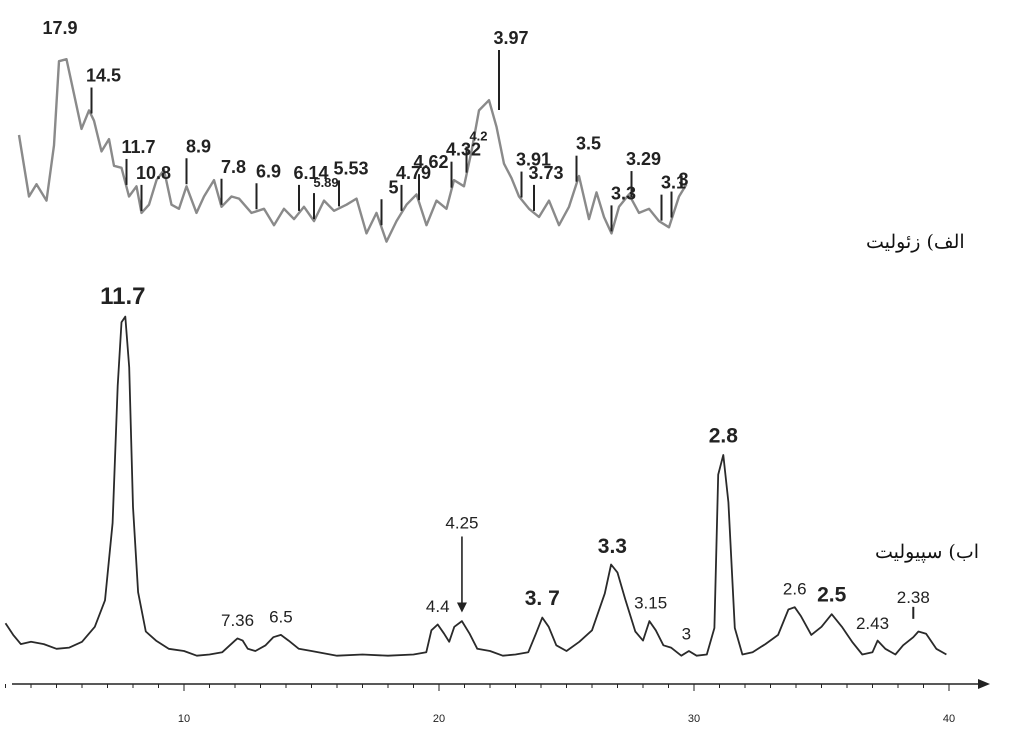 The width and height of the screenshot is (1027, 729). Describe the element at coordinates (533, 160) in the screenshot. I see `zeolite-peak-label: 3.91` at that location.